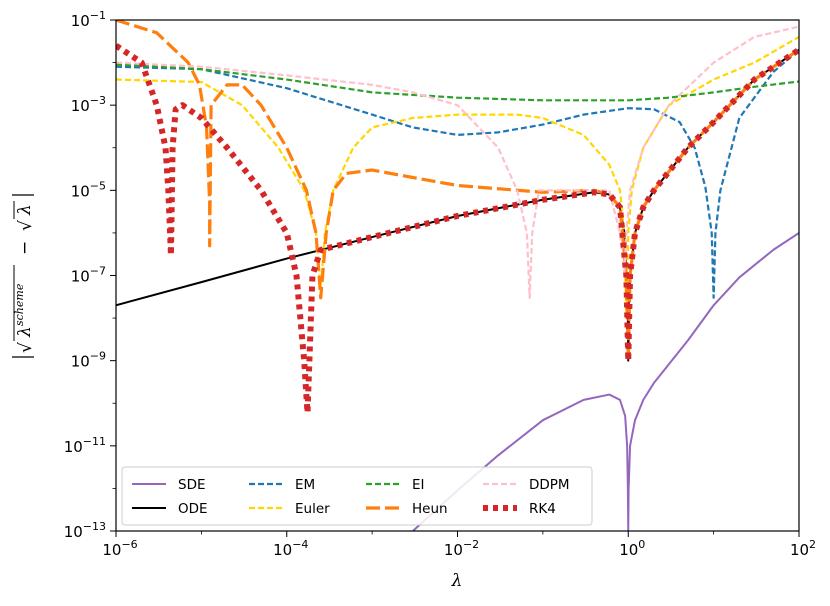 The height and width of the screenshot is (606, 830). Describe the element at coordinates (803, 548) in the screenshot. I see `x-tick-label: 10²` at that location.